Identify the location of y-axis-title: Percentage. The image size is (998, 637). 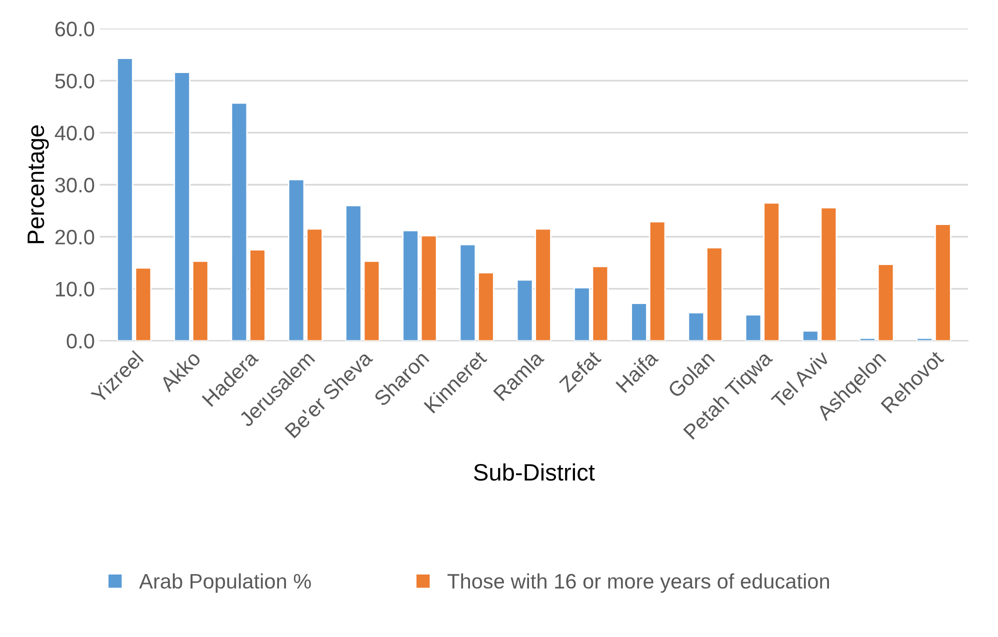
(38, 184).